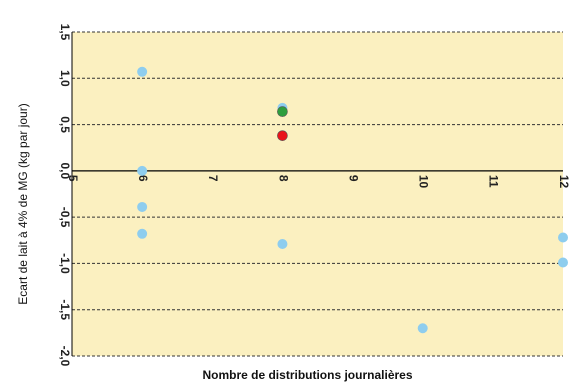 This screenshot has height=383, width=573. Describe the element at coordinates (23, 203) in the screenshot. I see `y-axis-title: Ecart de lait à 4% de MG (kg par jour)` at that location.